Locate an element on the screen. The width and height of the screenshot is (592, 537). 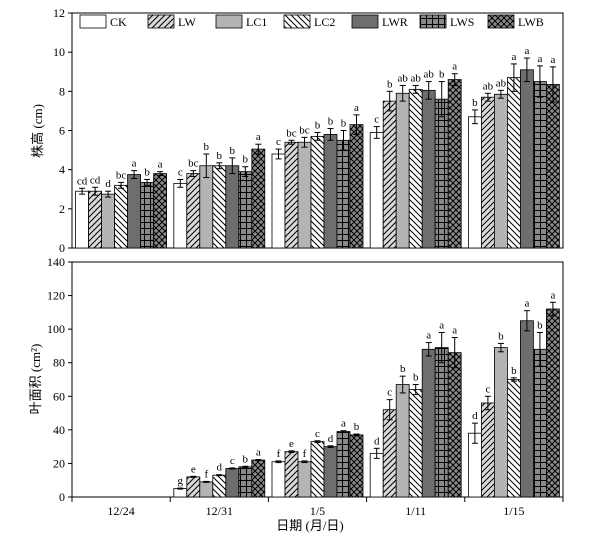
legend-swatch-lws is located at coordinates (433, 21).